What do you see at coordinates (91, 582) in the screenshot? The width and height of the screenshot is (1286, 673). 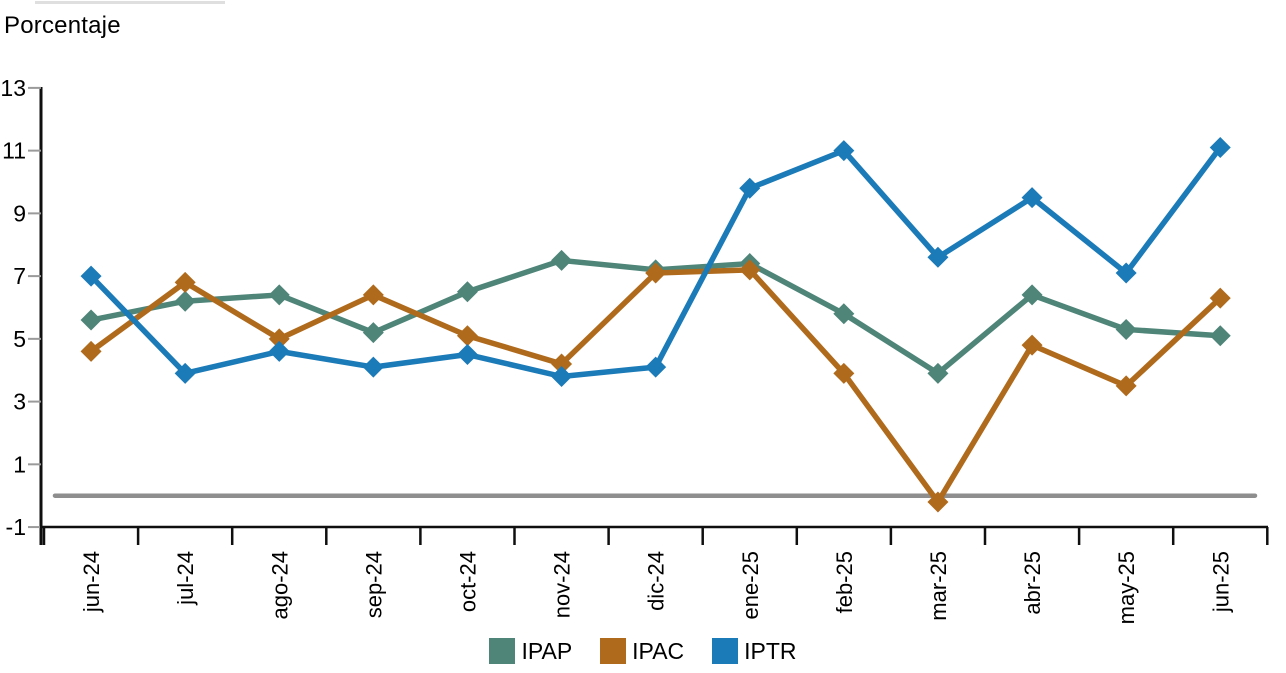 I see `x-tick-label: jun-24` at bounding box center [91, 582].